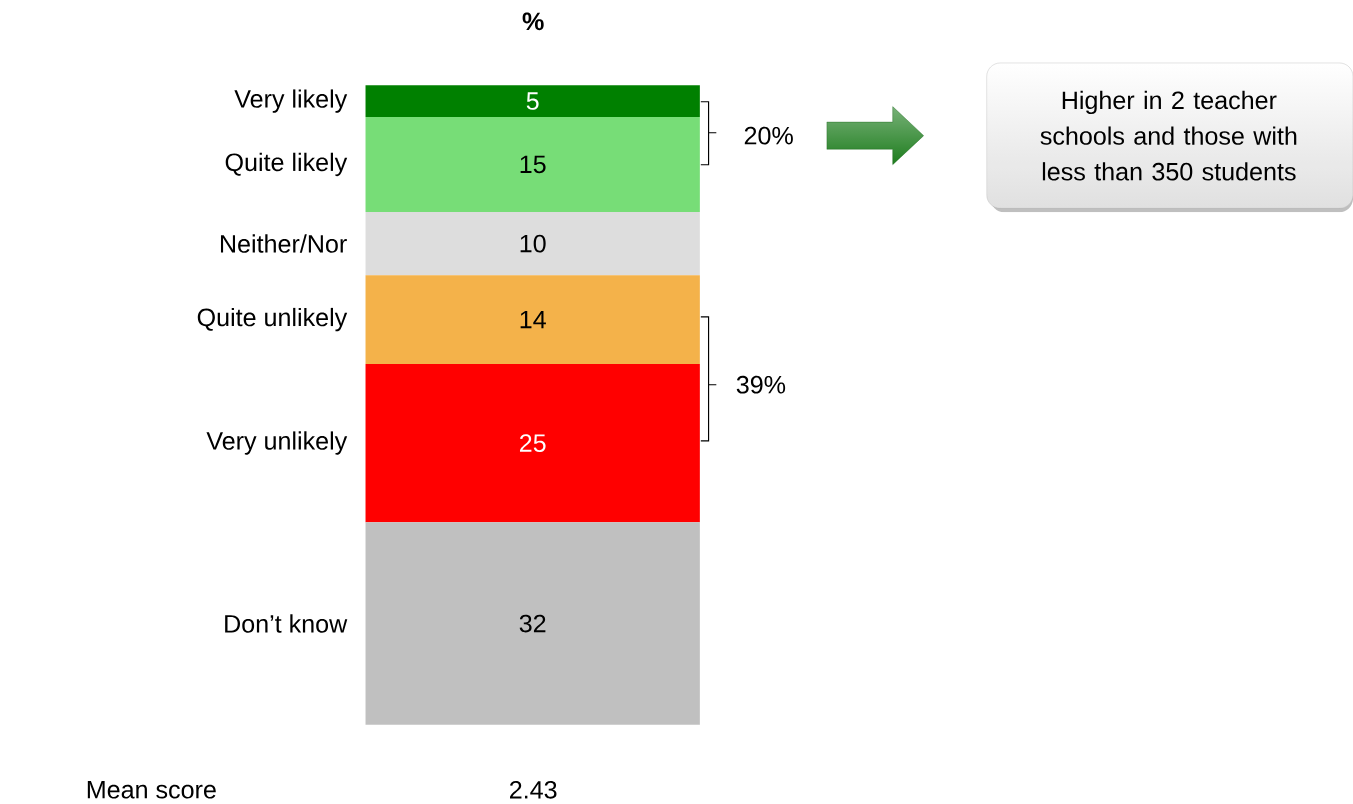 Image resolution: width=1353 pixels, height=804 pixels. Describe the element at coordinates (768, 135) in the screenshot. I see `text: 20%` at that location.